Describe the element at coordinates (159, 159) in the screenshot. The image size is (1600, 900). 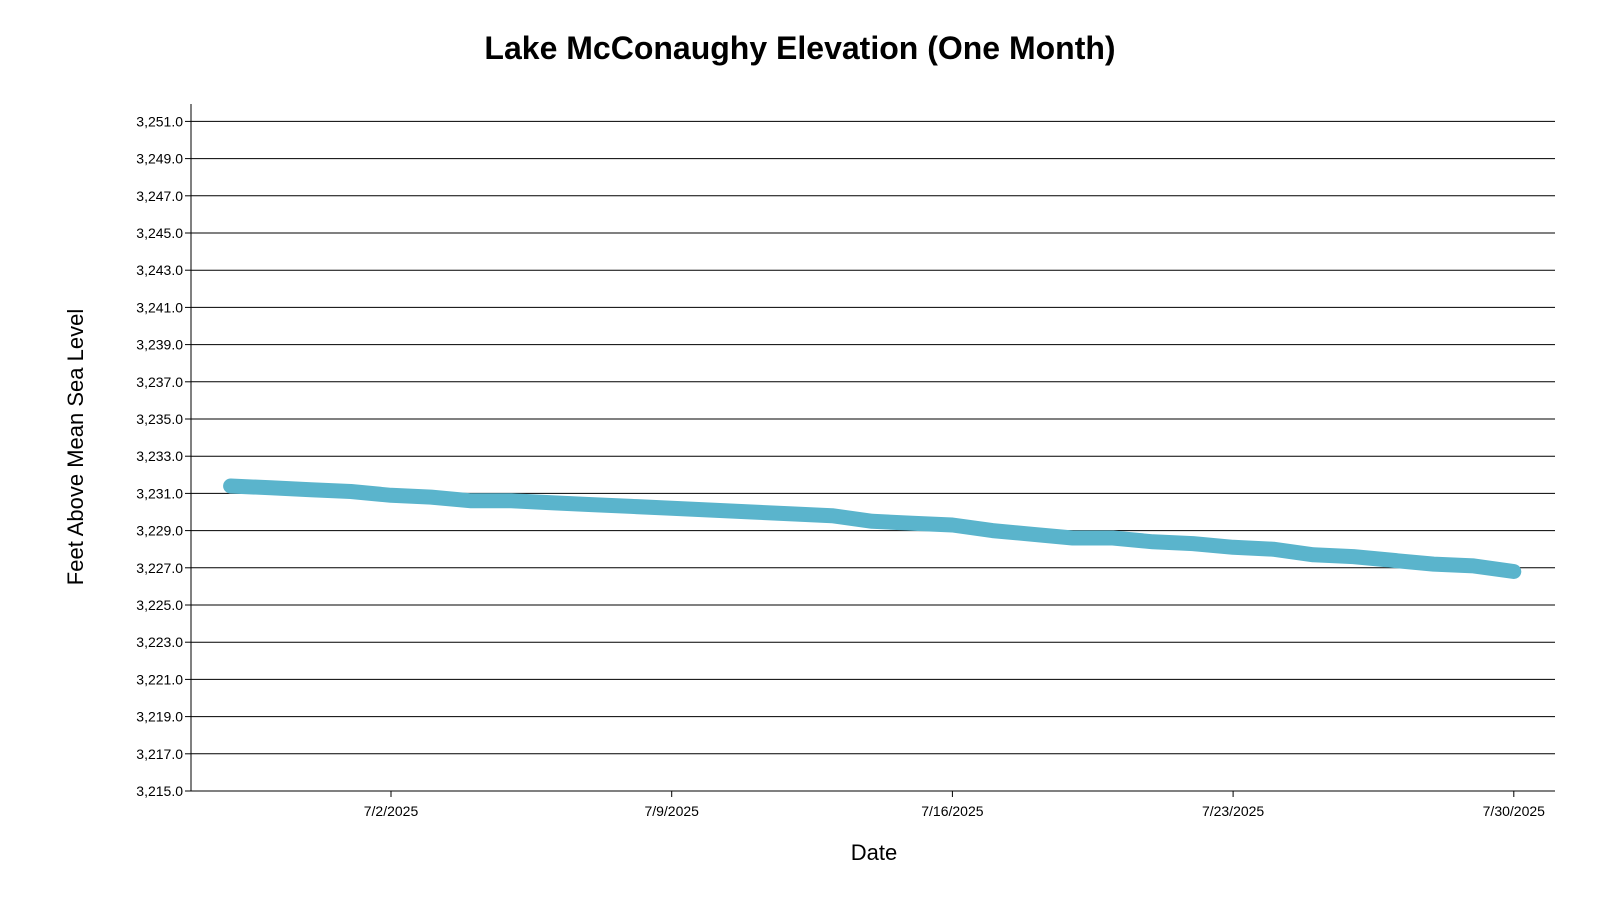
I see `y-tick-label: 3,249.0` at that location.